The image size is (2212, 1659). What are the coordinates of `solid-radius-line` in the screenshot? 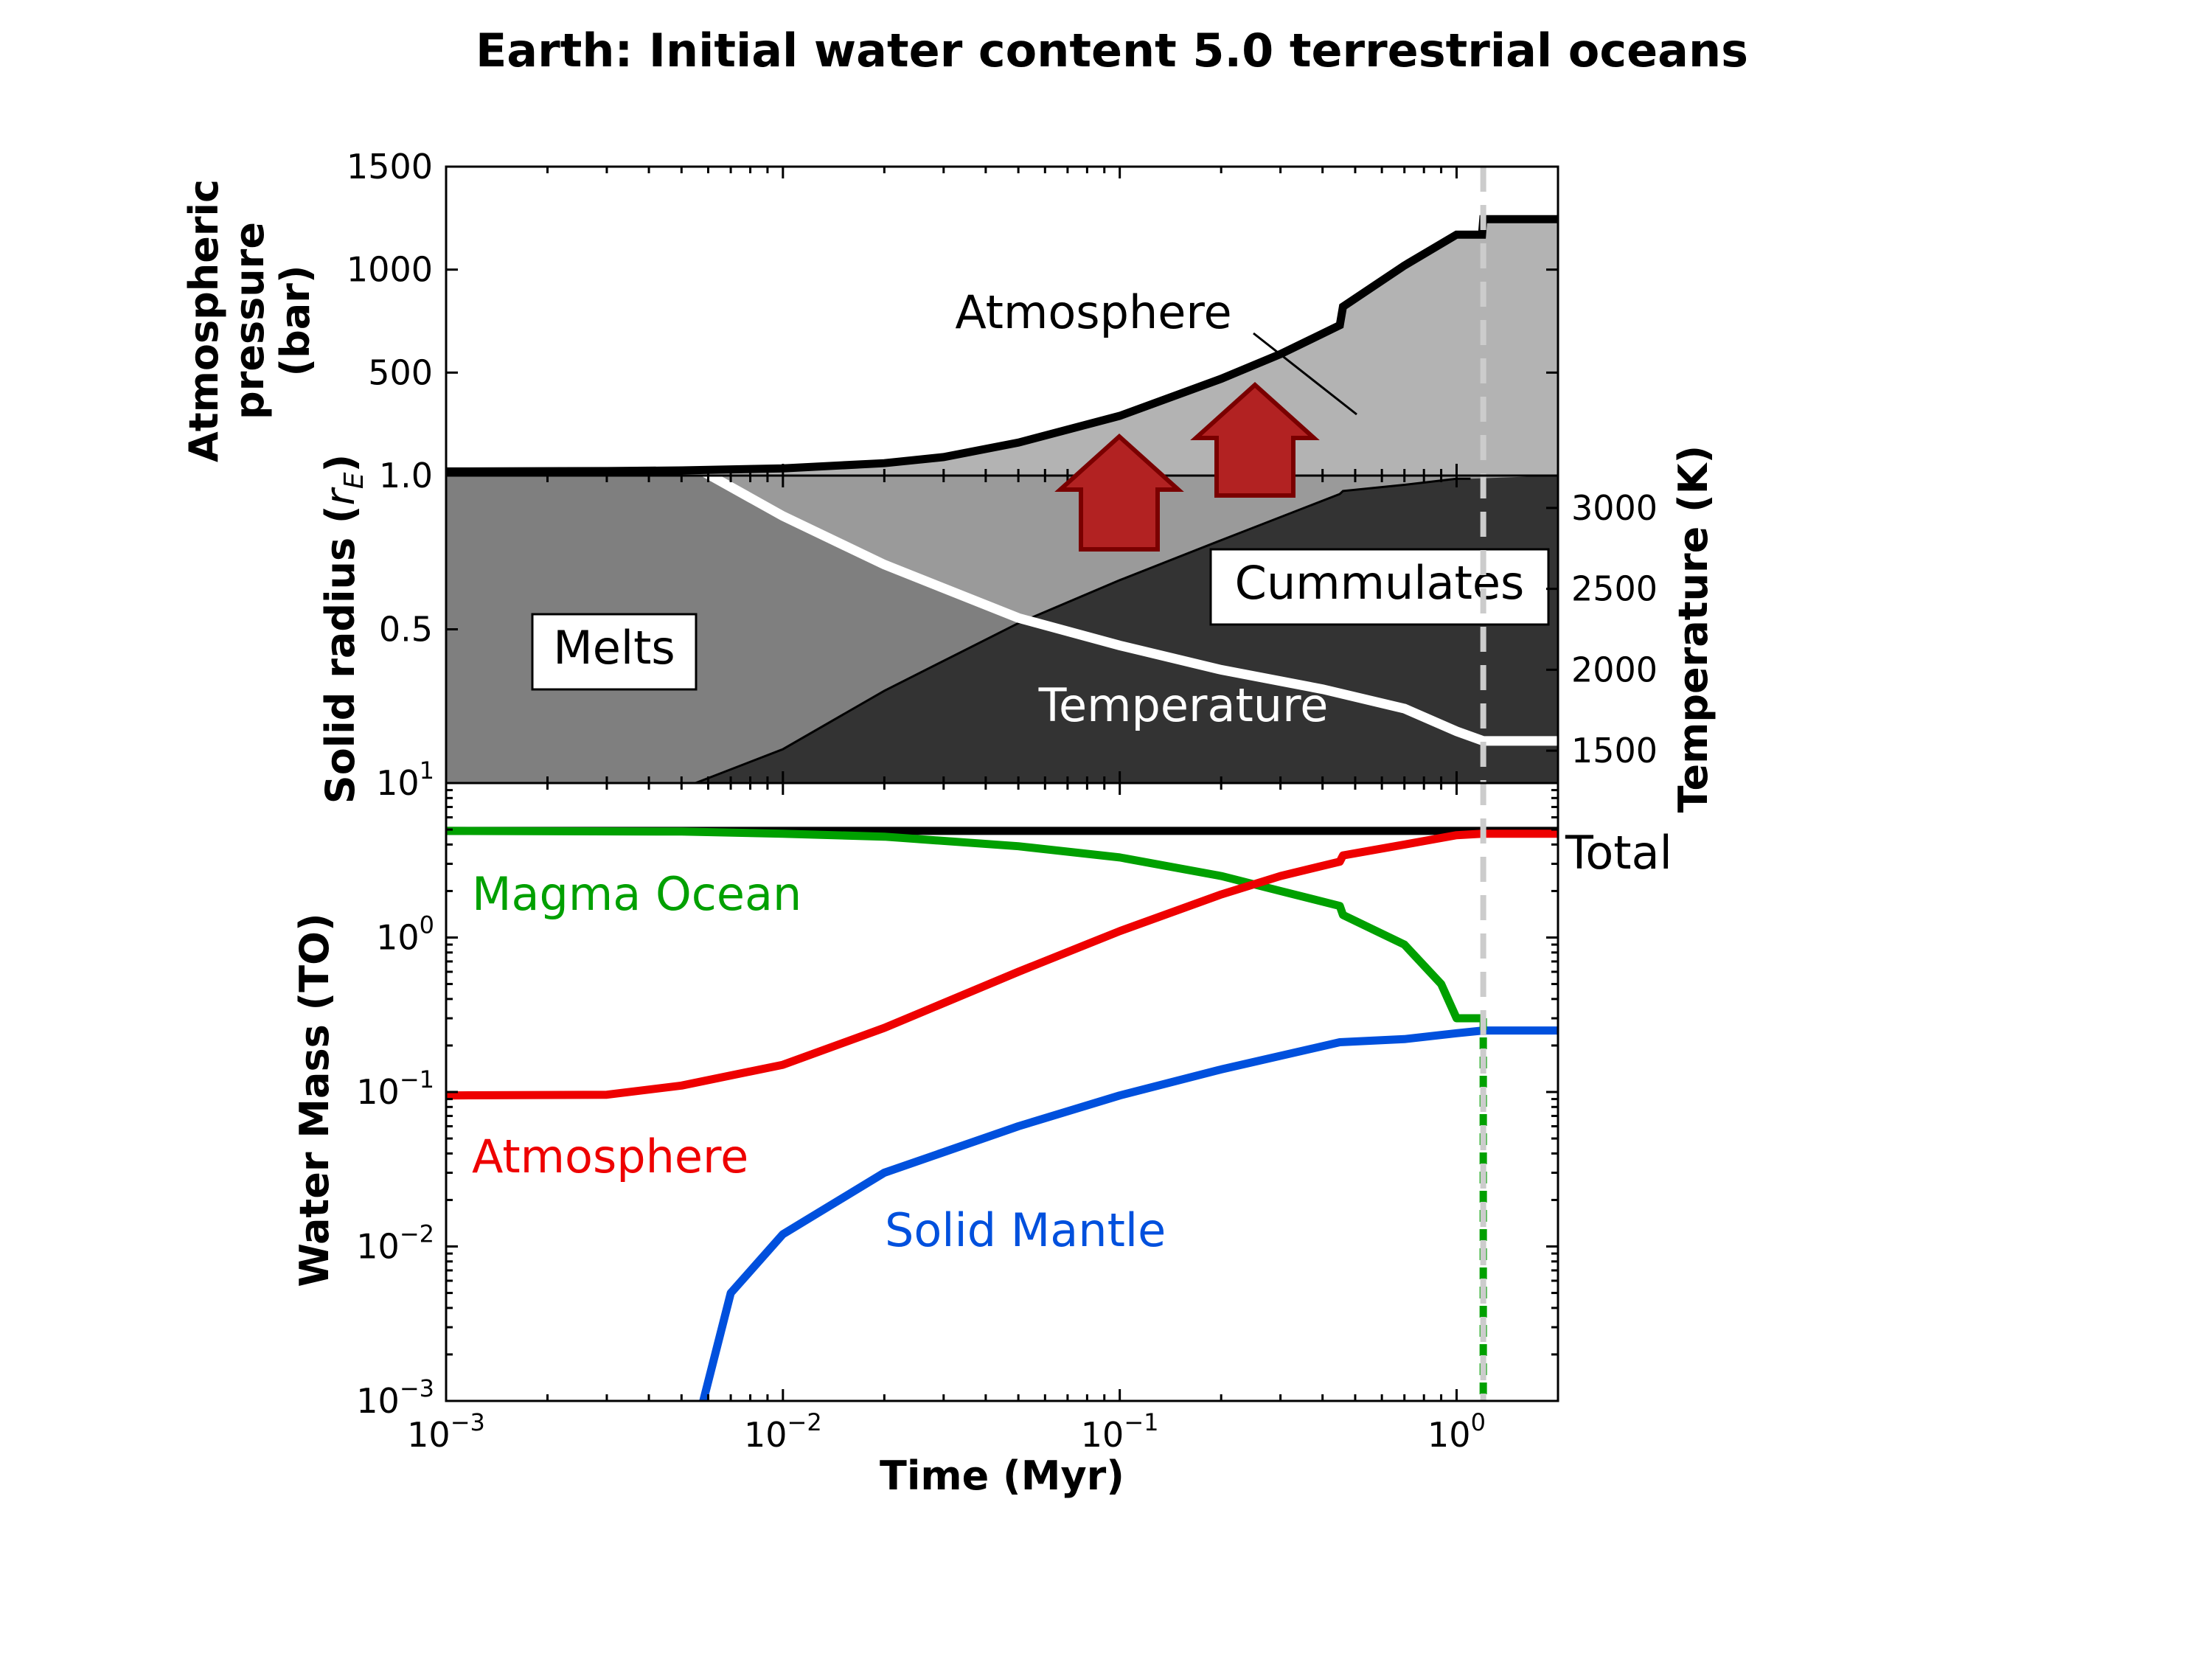 It's located at (1083, 630).